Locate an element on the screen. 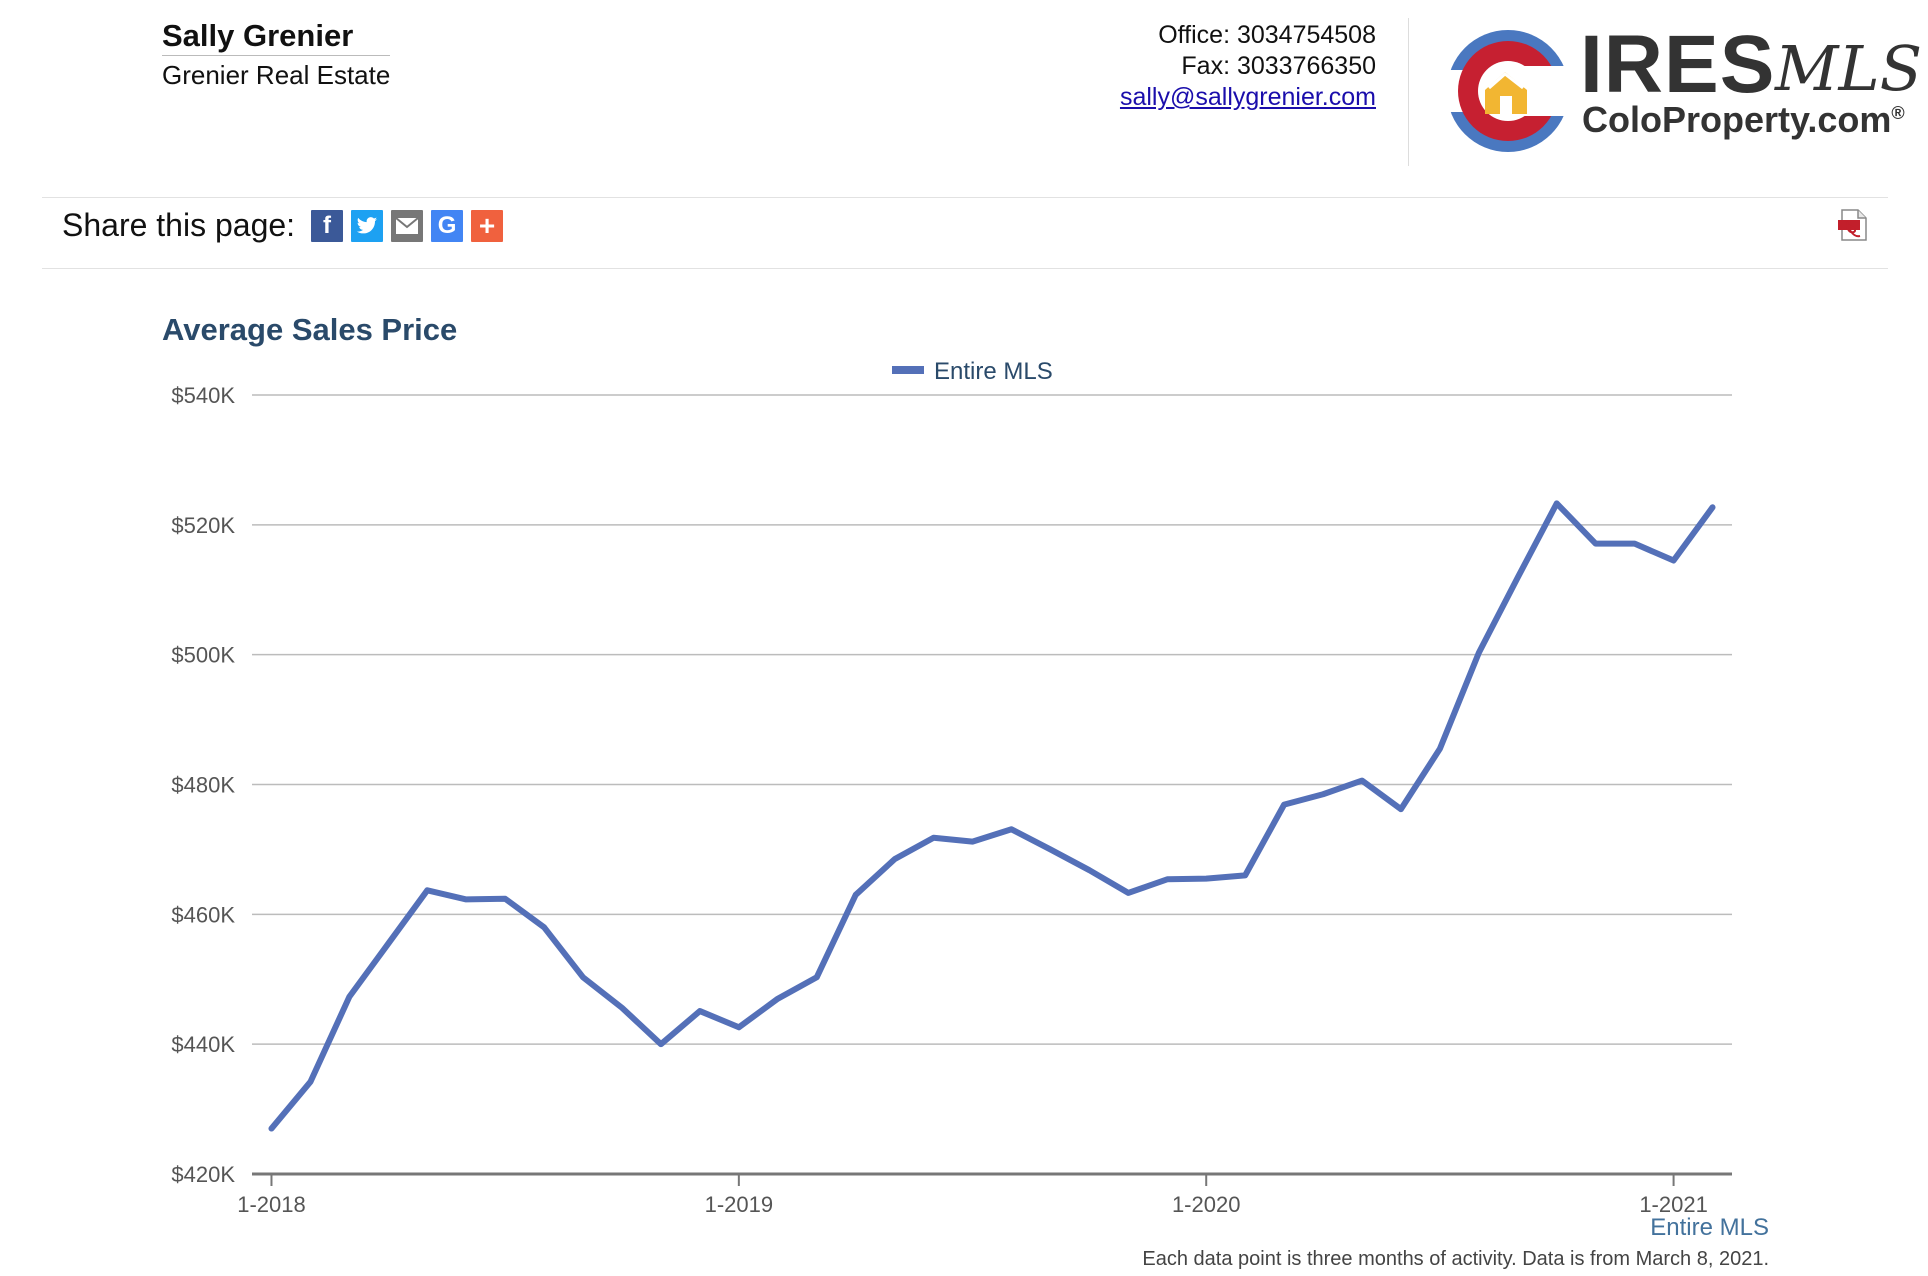 The height and width of the screenshot is (1276, 1928). legend-swatch is located at coordinates (908, 370).